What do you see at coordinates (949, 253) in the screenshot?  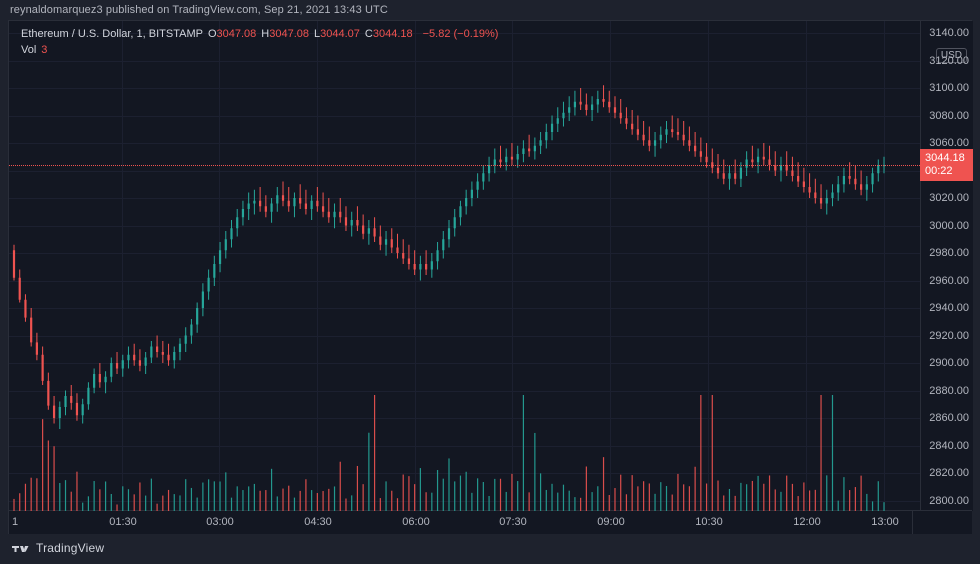 I see `price-axis-tick: 2980.00` at bounding box center [949, 253].